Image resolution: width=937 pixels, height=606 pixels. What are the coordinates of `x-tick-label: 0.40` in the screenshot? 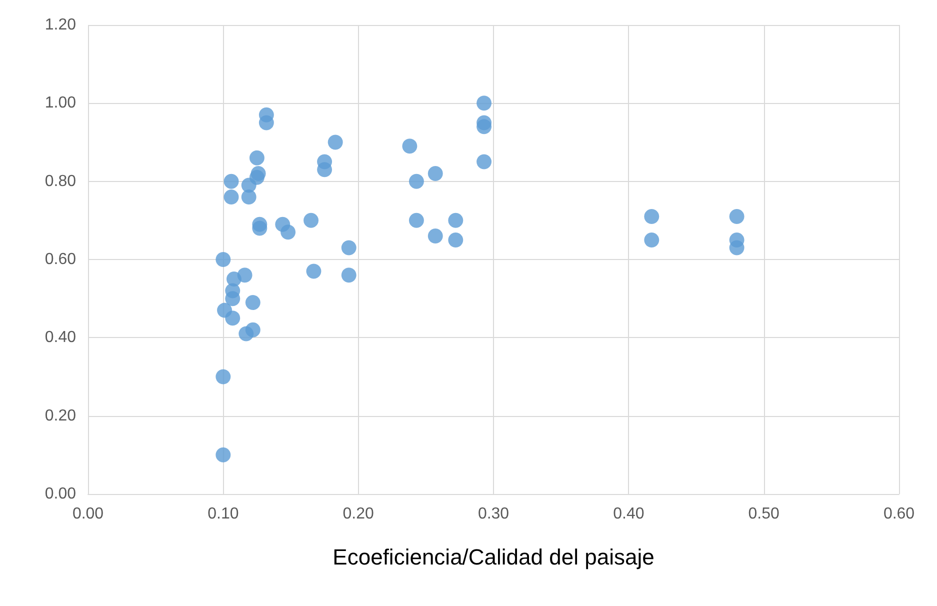 It's located at (628, 514).